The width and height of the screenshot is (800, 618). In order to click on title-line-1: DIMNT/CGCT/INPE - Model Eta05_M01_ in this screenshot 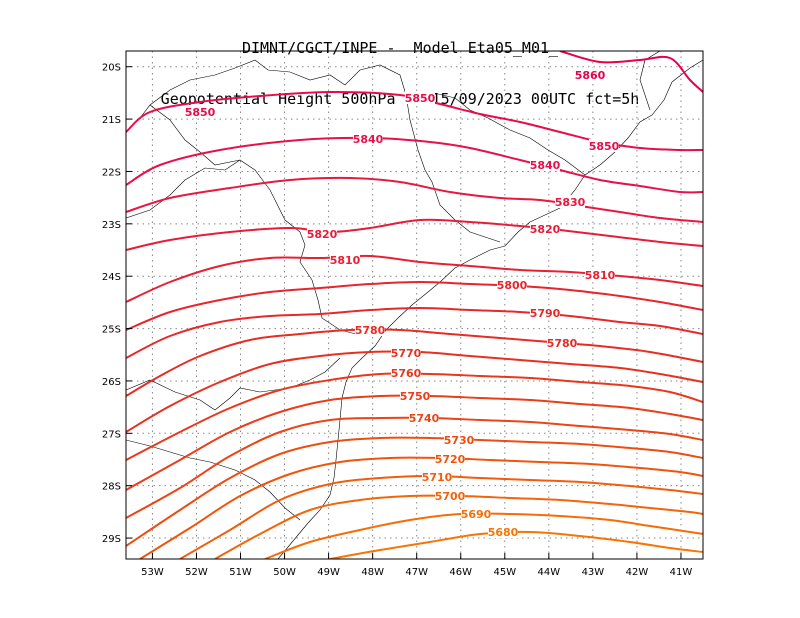, I will do `click(400, 48)`.